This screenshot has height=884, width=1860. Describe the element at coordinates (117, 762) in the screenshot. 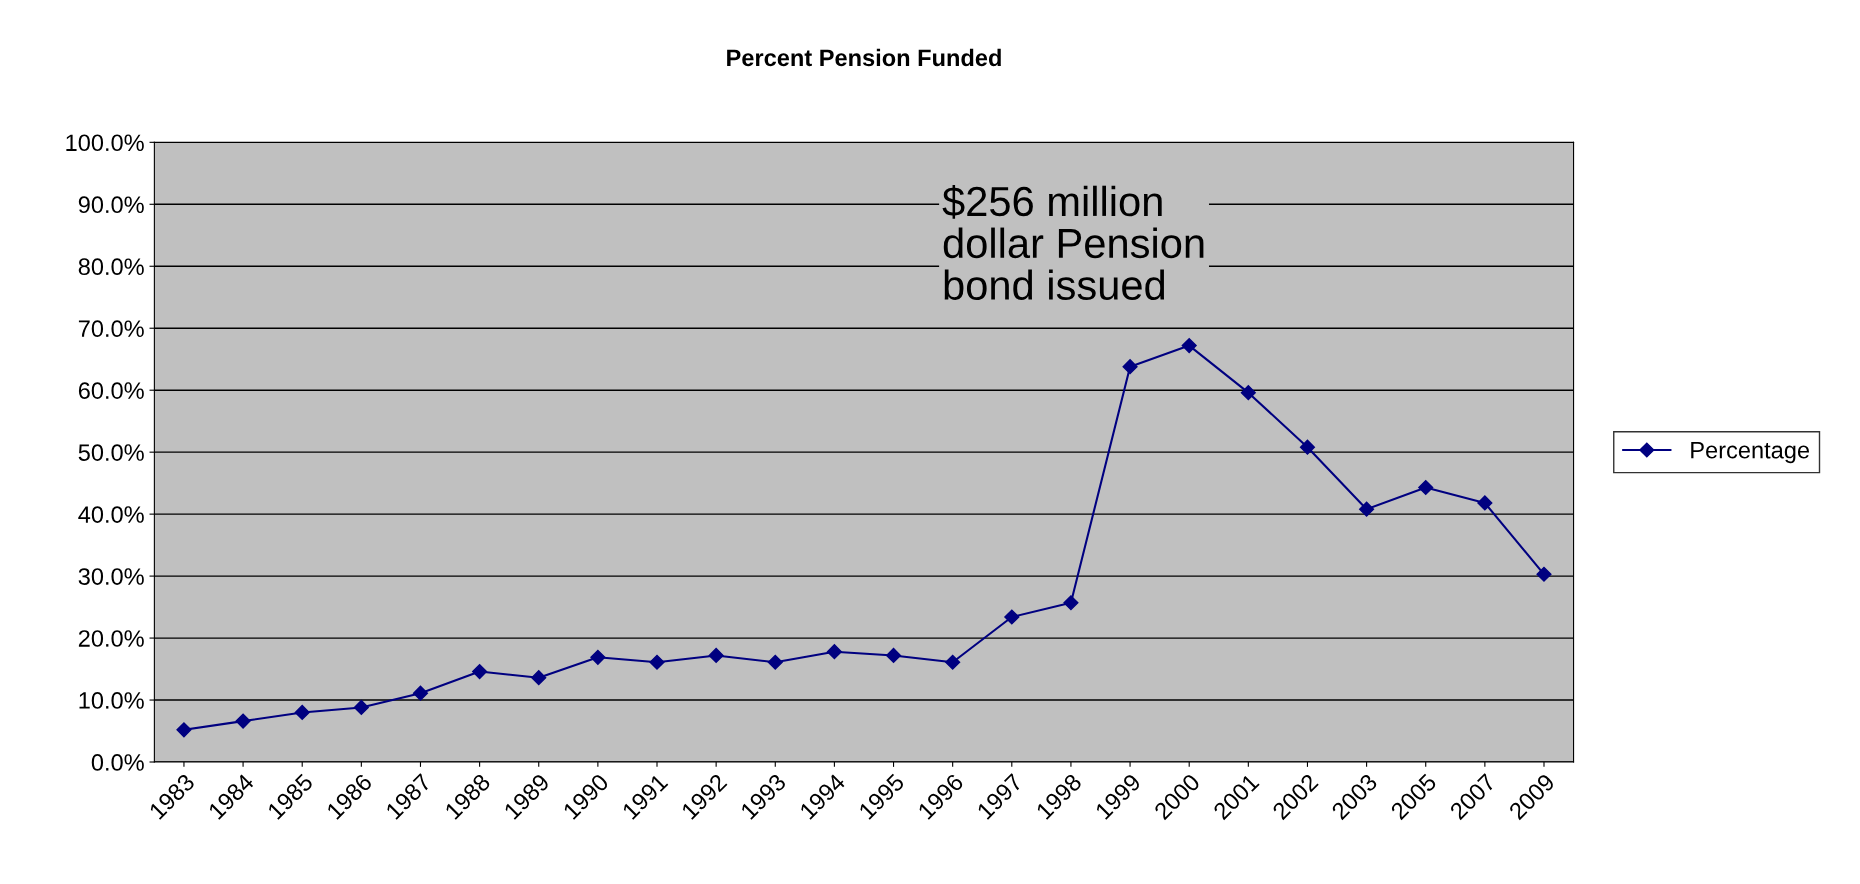

I see `y-tick-label: 0.0%` at that location.